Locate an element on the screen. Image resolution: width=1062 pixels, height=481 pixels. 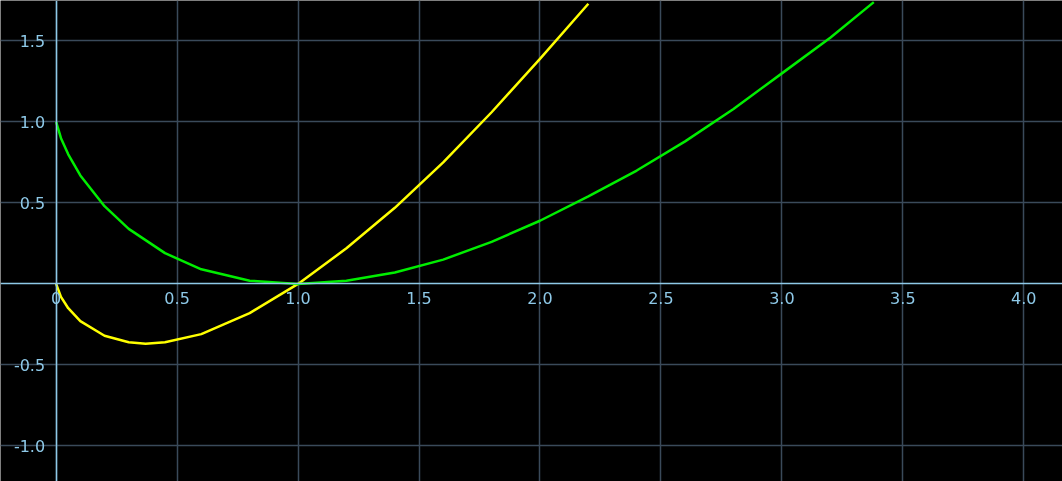
x-tick-label: 0.5 is located at coordinates (177, 298).